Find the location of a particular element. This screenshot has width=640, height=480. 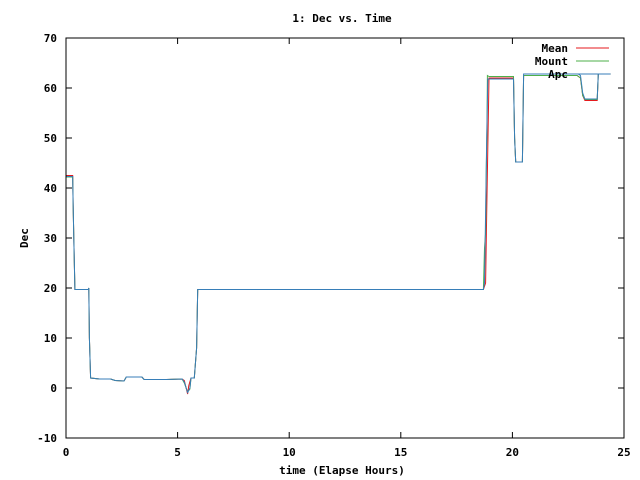

y-axis-title: Dec is located at coordinates (24, 238).